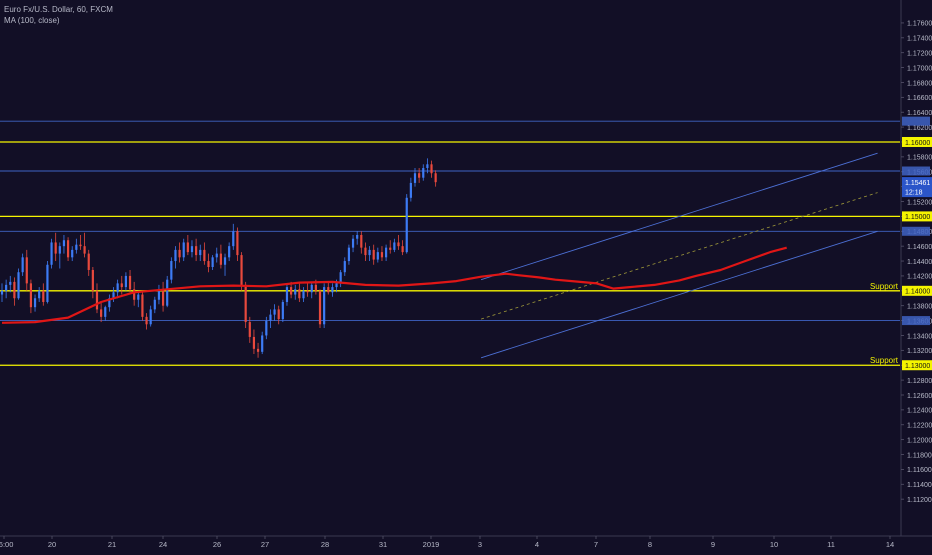 This screenshot has width=932, height=555. Describe the element at coordinates (919, 68) in the screenshot. I see `price-tick-label: 1.17000` at that location.